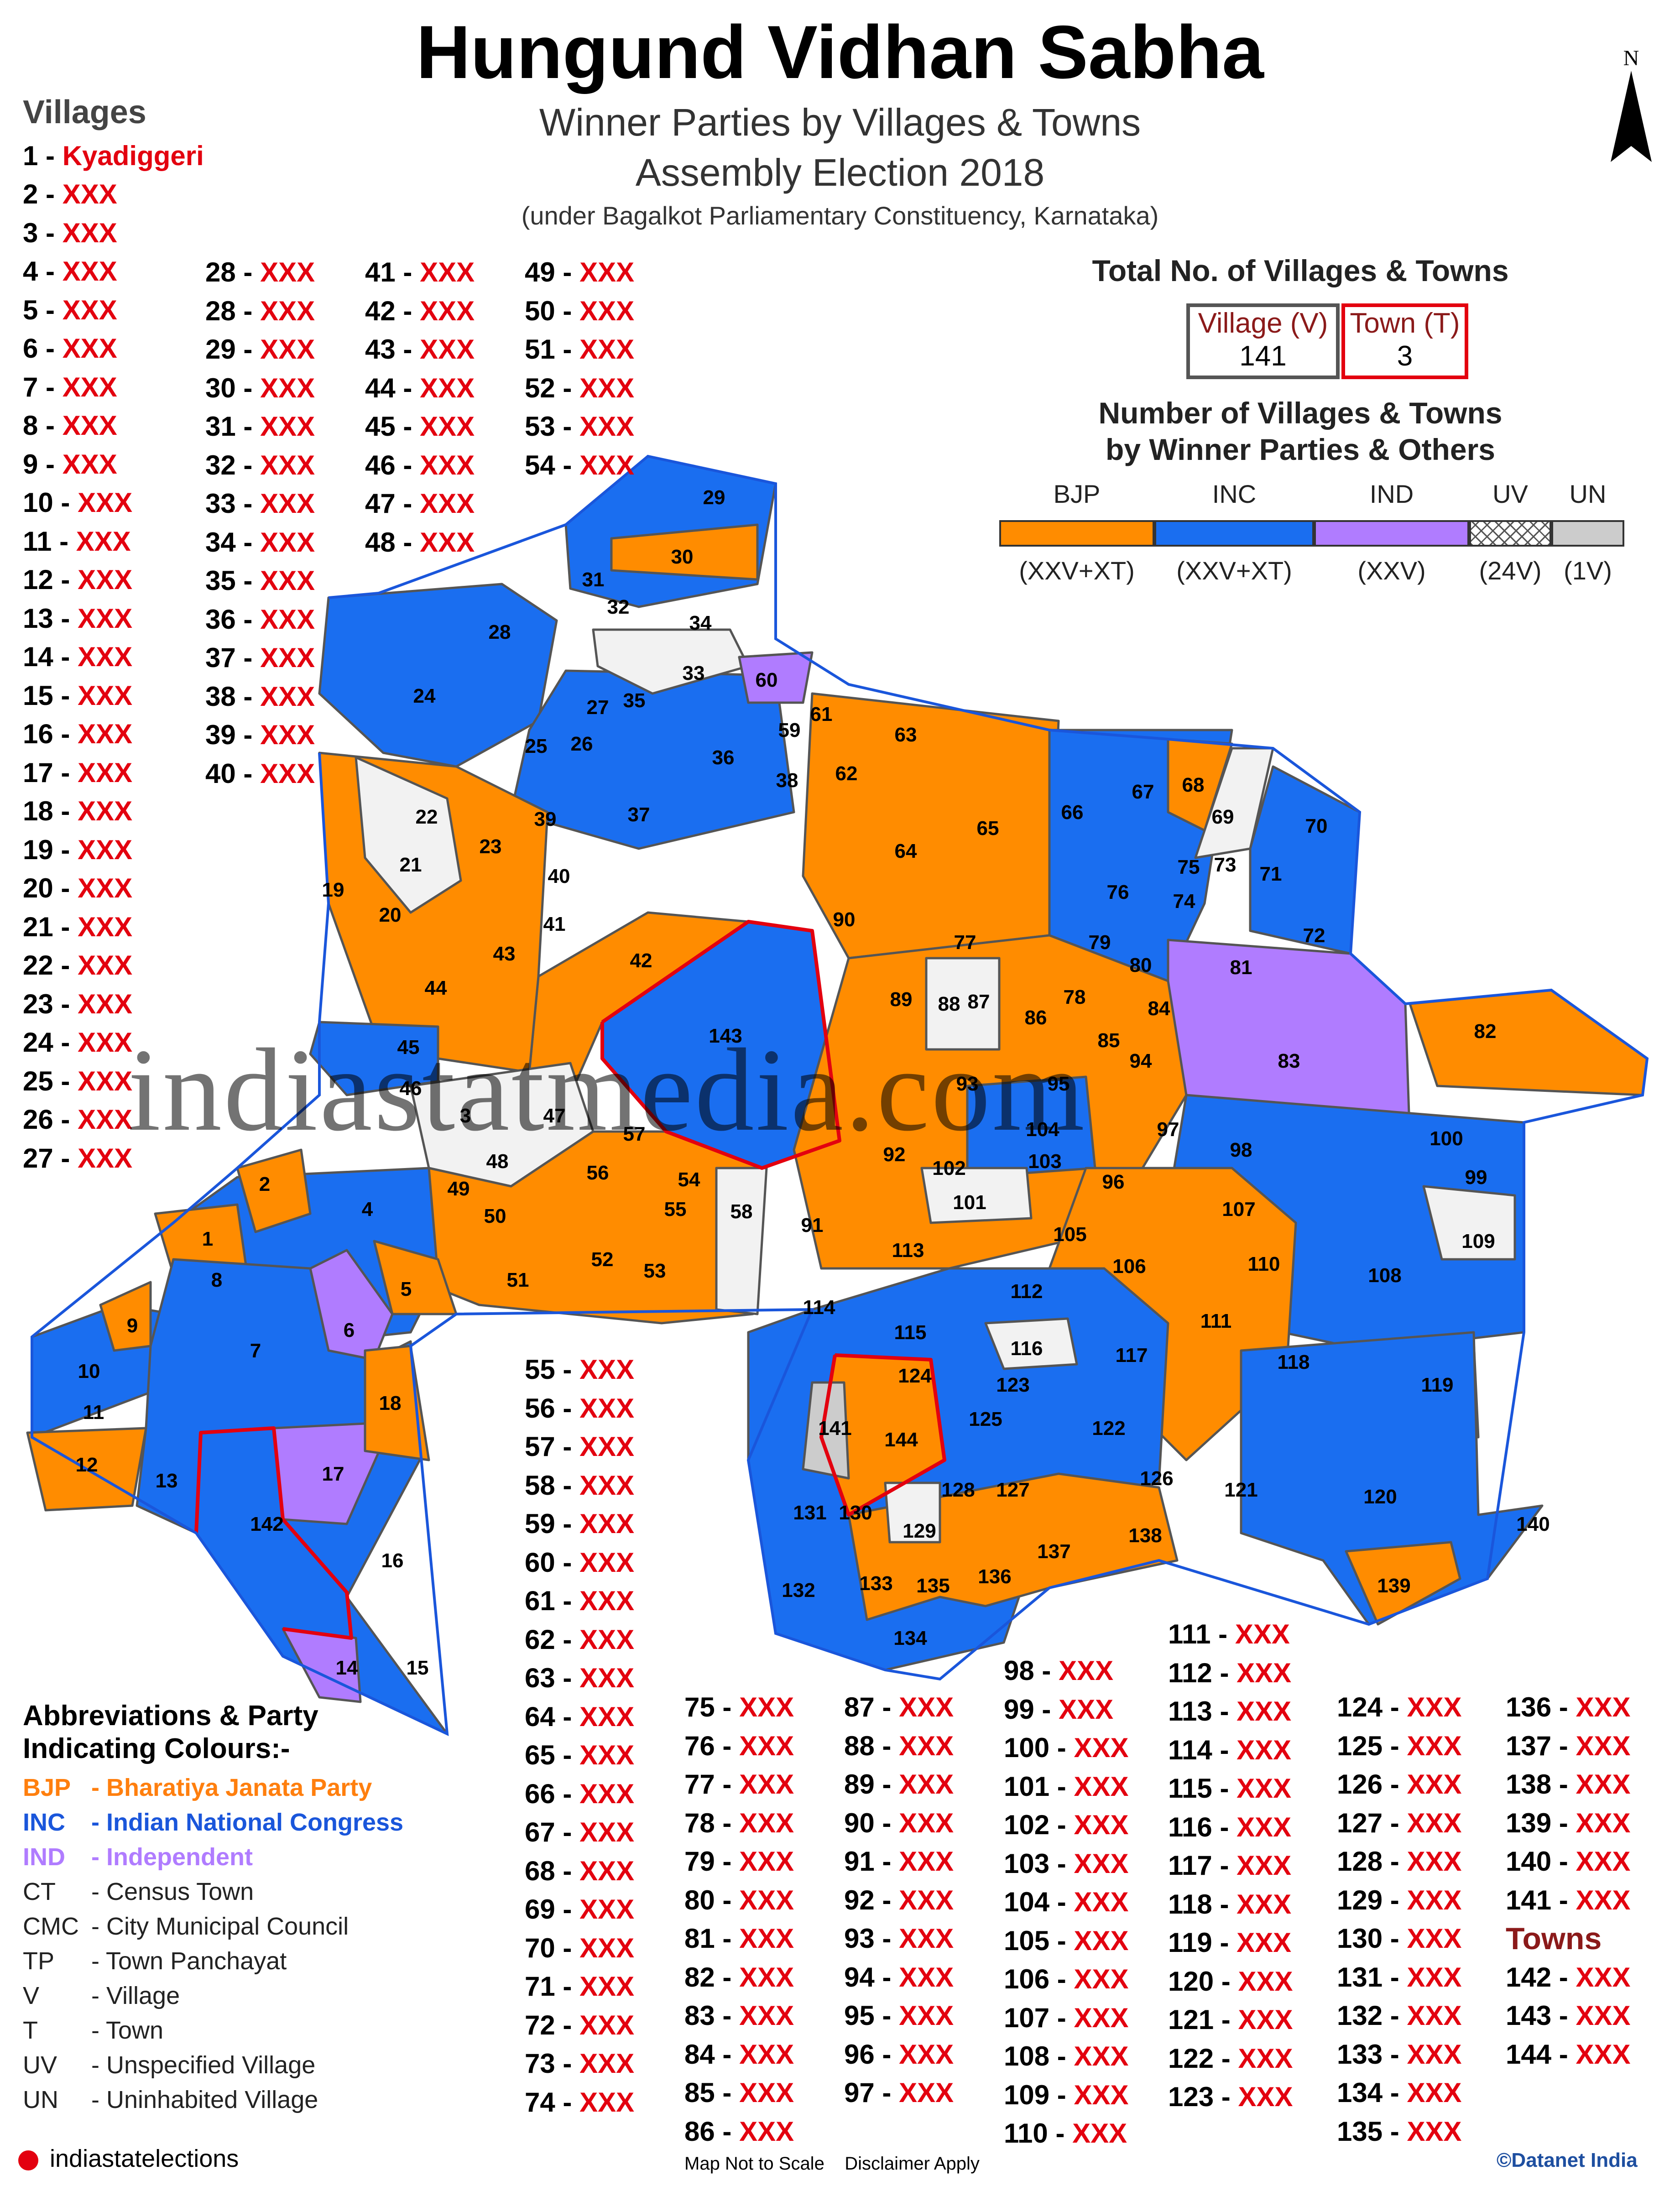  I want to click on map-region-label: 5, so click(407, 1289).